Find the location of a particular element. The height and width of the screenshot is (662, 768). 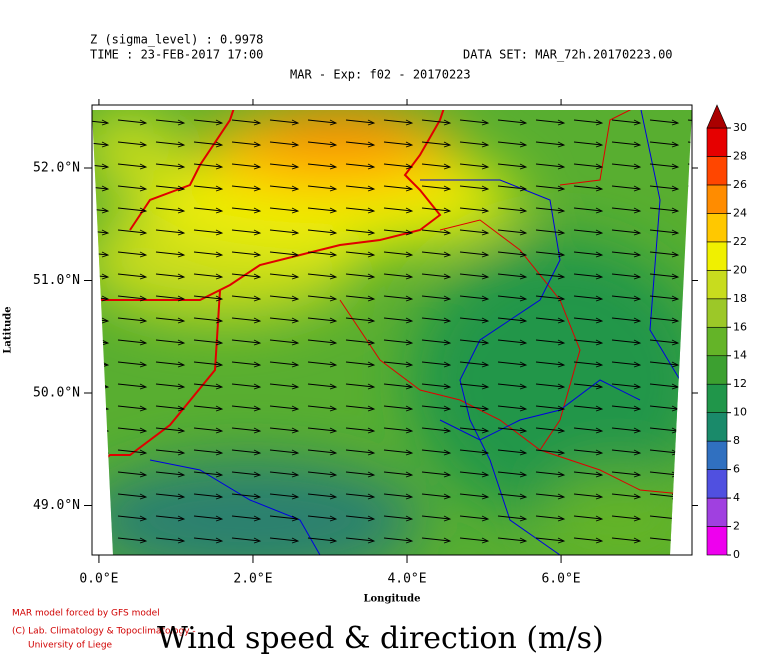

x-tick-label: 0.0°E is located at coordinates (98, 579).